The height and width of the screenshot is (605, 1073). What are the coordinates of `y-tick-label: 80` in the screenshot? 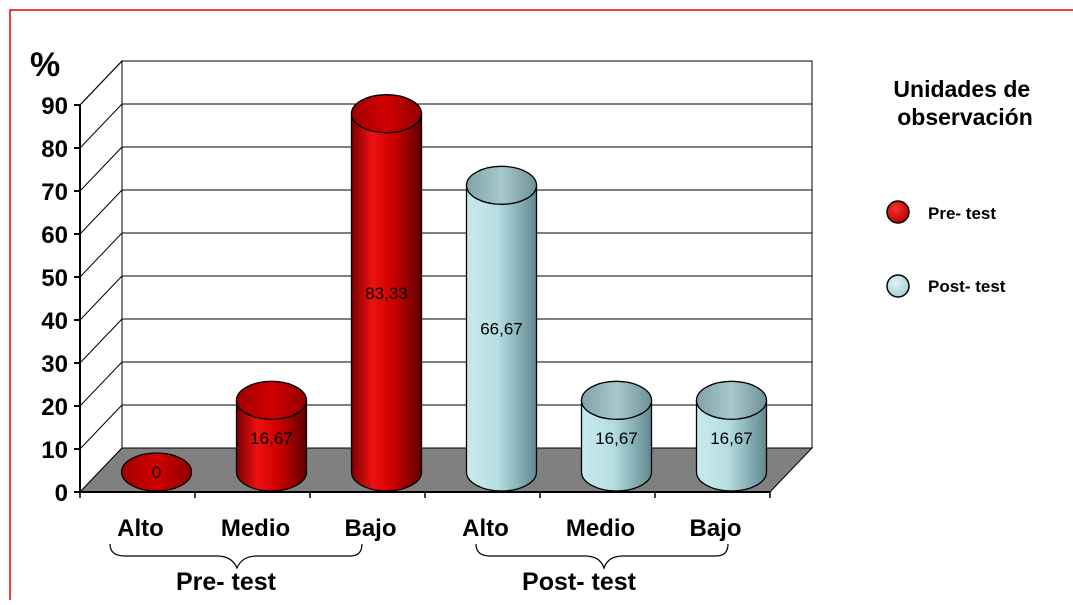 It's located at (54, 149).